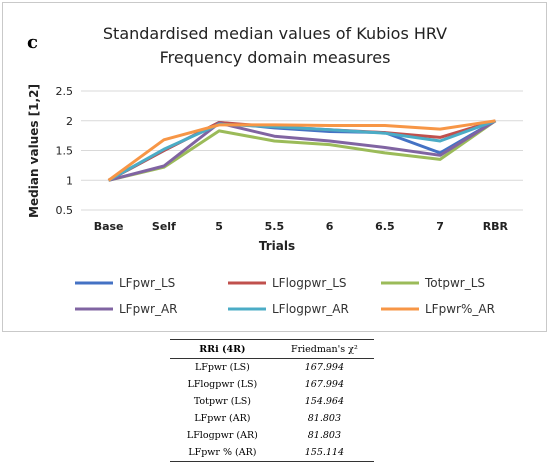 Image resolution: width=550 pixels, height=473 pixels. What do you see at coordinates (222, 452) in the screenshot?
I see `row-measure: LFpwr % (AR)` at bounding box center [222, 452].